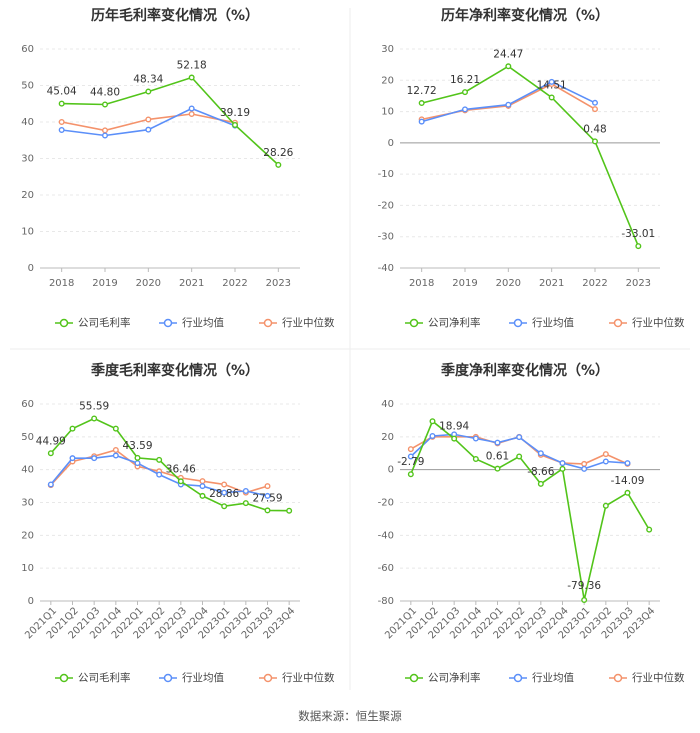 The width and height of the screenshot is (700, 733). I want to click on data-label: 48.34, so click(148, 80).